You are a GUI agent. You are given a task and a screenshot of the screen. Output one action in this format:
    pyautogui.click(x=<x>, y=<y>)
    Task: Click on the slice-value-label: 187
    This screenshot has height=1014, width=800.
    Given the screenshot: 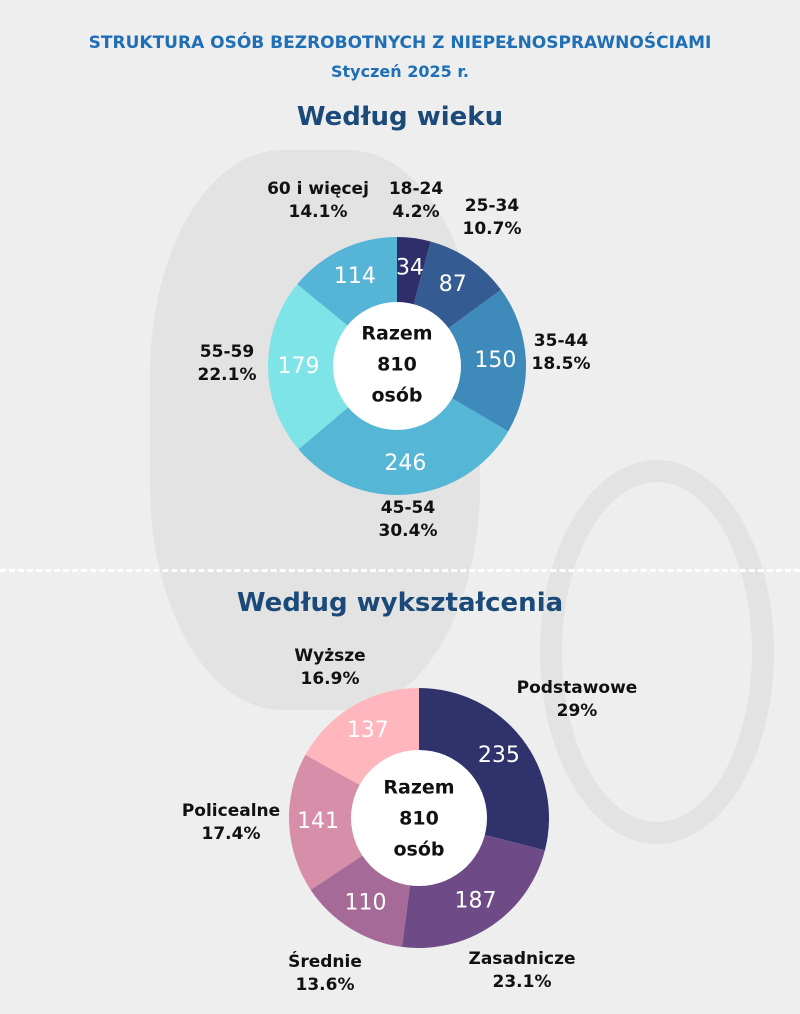 What is the action you would take?
    pyautogui.click(x=475, y=901)
    